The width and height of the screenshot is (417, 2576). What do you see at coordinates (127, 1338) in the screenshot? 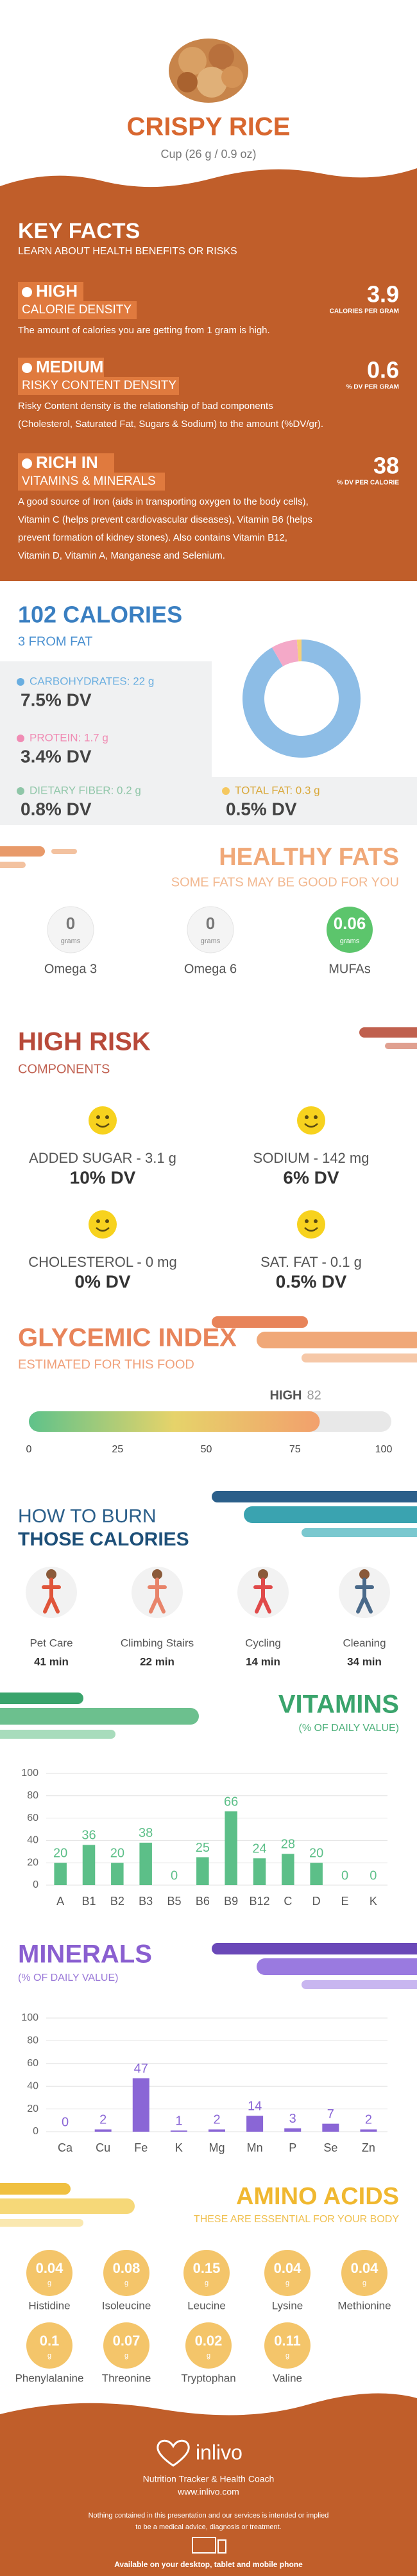
I see `section-title: GLYCEMIC INDEX` at bounding box center [127, 1338].